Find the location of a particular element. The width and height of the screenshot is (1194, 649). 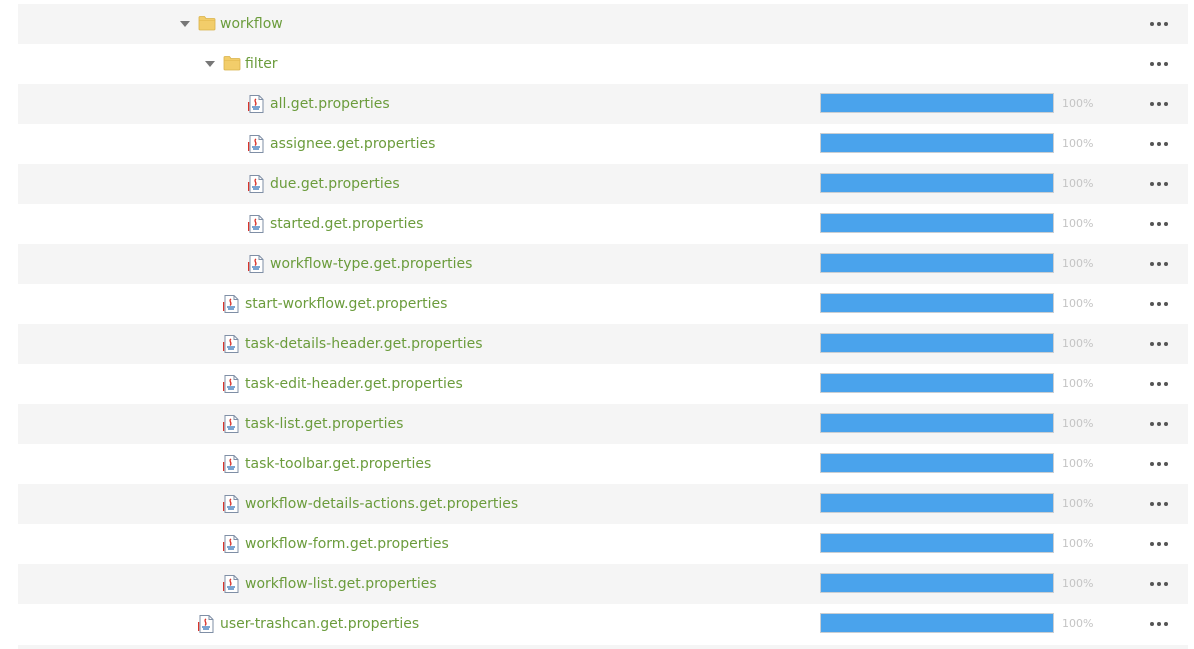

file-row: all.get.properties 100% is located at coordinates (603, 104).